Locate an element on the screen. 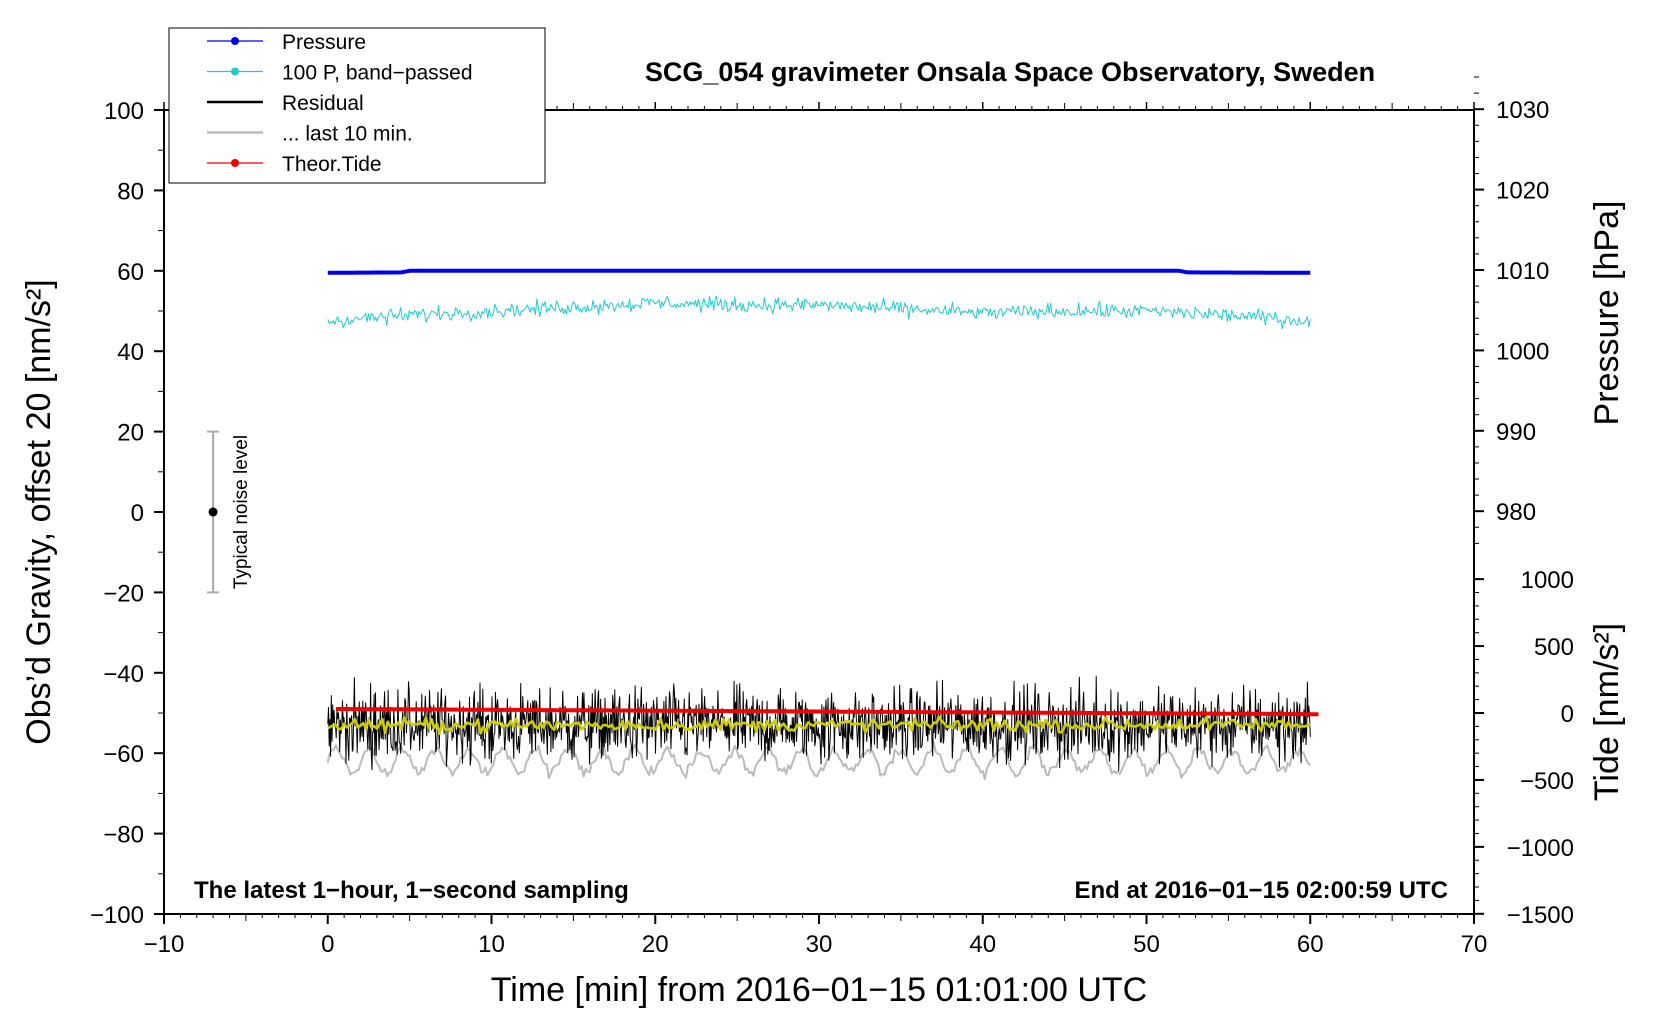 The width and height of the screenshot is (1660, 1020). x-tick-label: −10 is located at coordinates (164, 944).